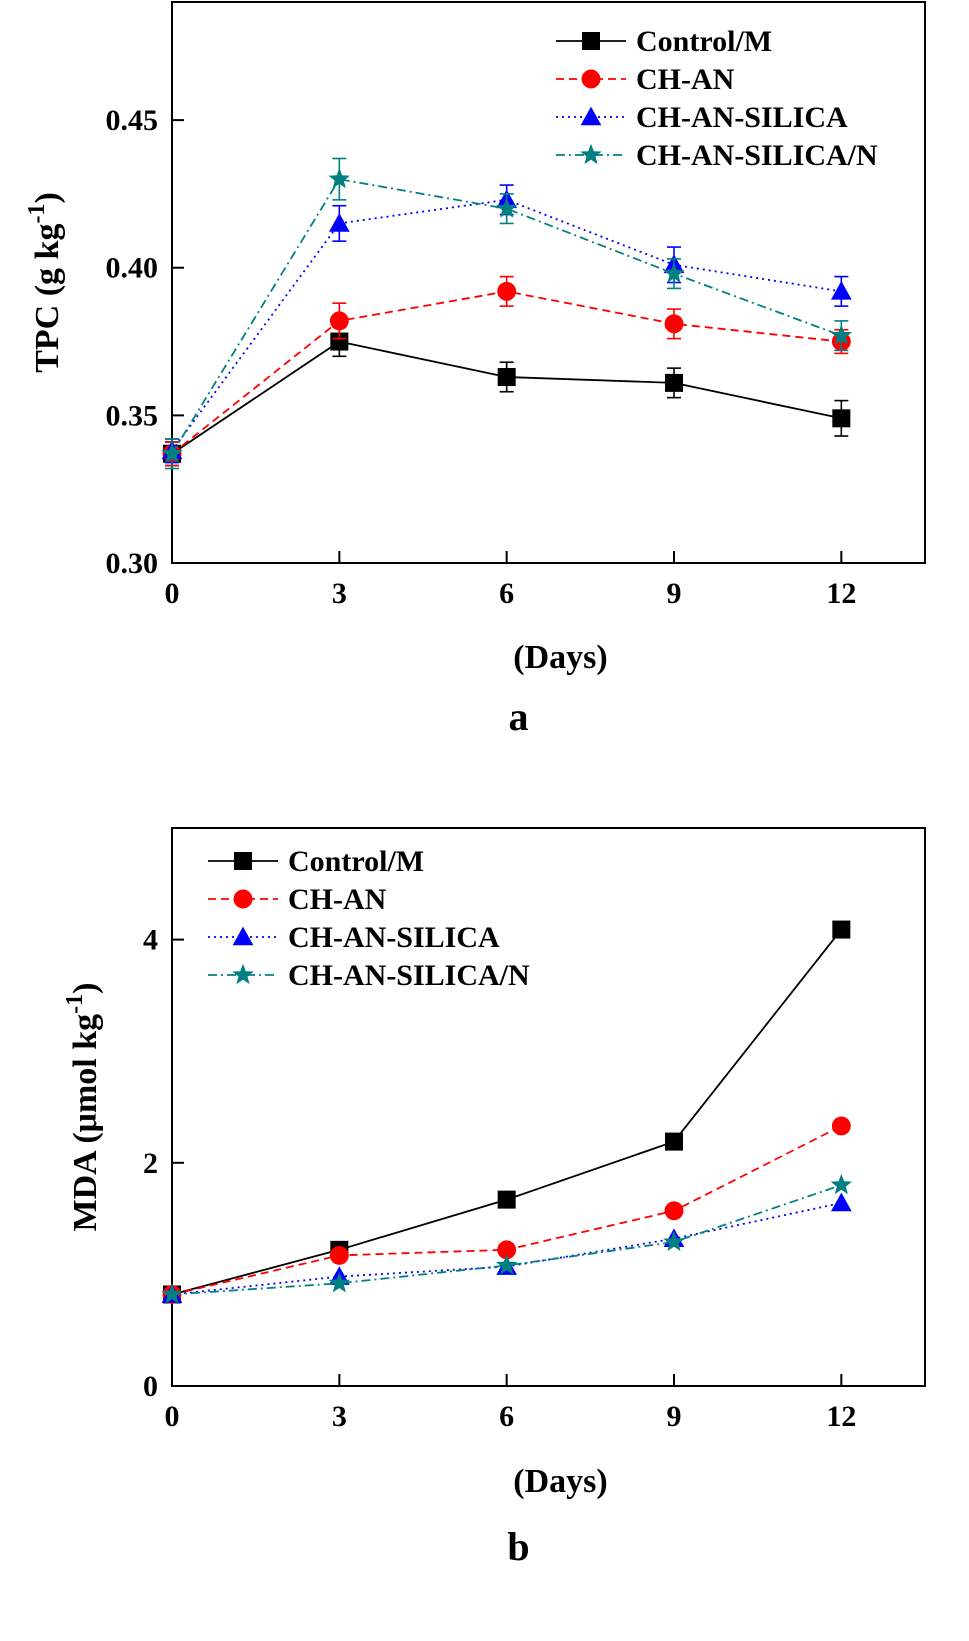 The width and height of the screenshot is (969, 1641). I want to click on panel-b-y-axis-title-exponent: -1, so click(75, 1004).